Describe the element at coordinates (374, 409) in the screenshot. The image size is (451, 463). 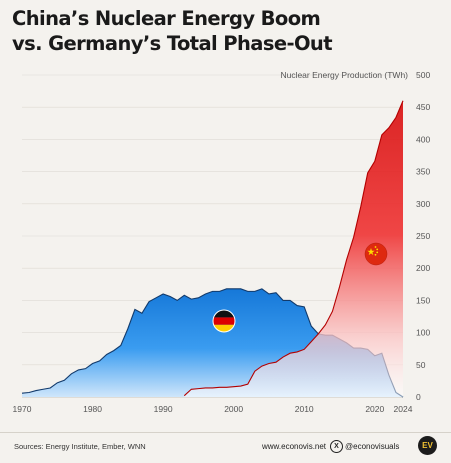
I see `x-tick-label: 2020` at that location.